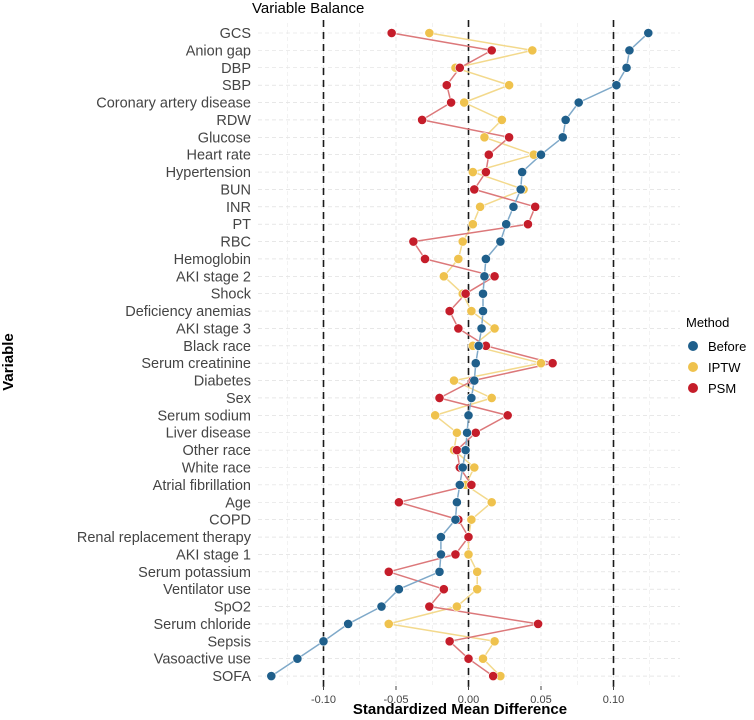 The width and height of the screenshot is (754, 720). Describe the element at coordinates (693, 388) in the screenshot. I see `legend-marker-psm` at that location.